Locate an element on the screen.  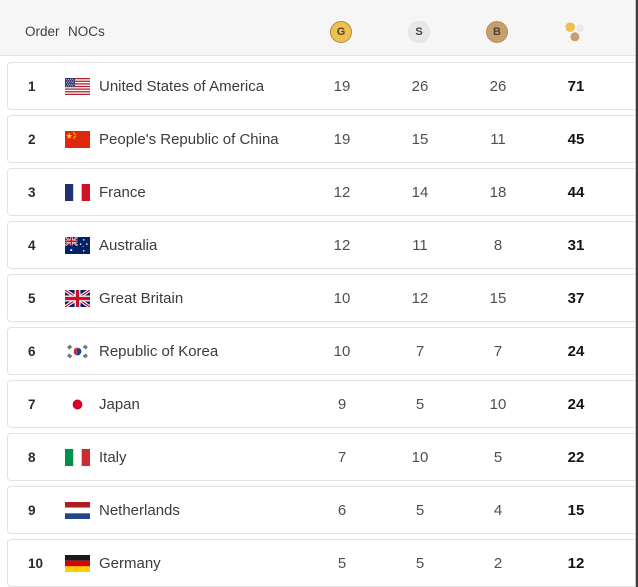
total-count: 31 is located at coordinates (576, 245).